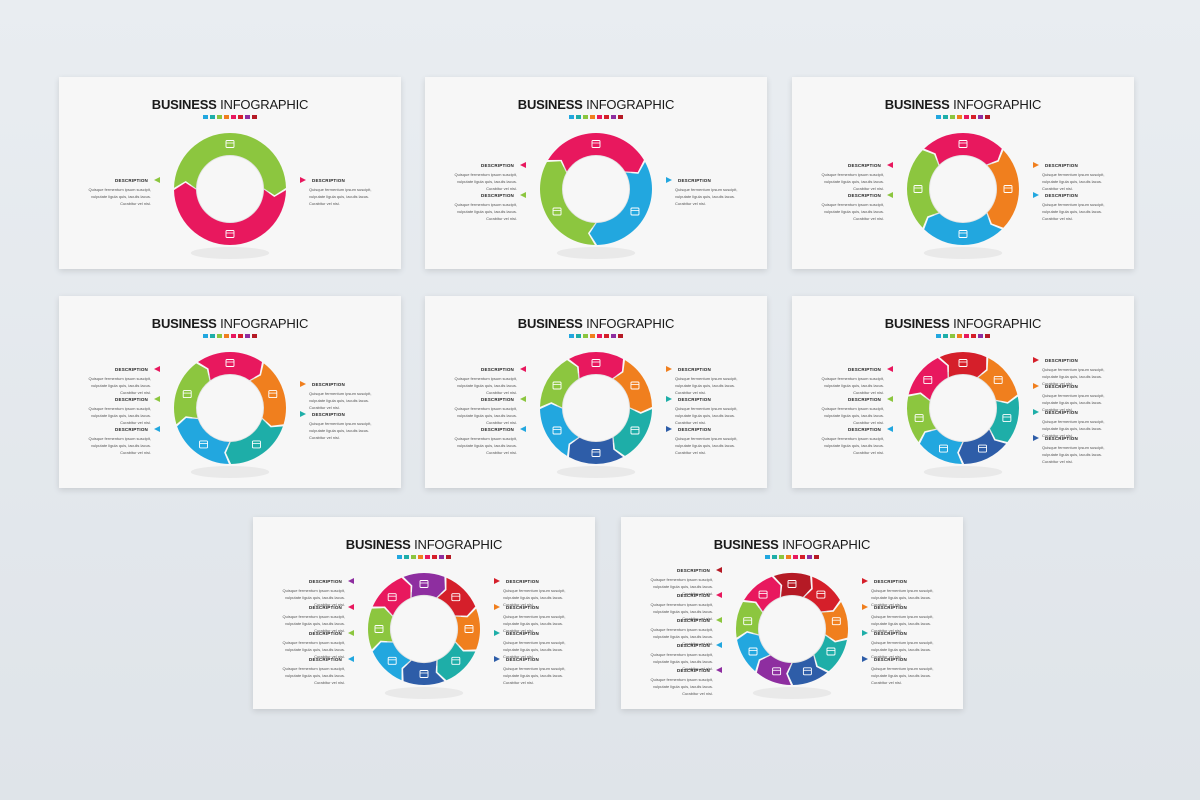 This screenshot has width=1200, height=800. What do you see at coordinates (557, 430) in the screenshot?
I see `bank-icon` at bounding box center [557, 430].